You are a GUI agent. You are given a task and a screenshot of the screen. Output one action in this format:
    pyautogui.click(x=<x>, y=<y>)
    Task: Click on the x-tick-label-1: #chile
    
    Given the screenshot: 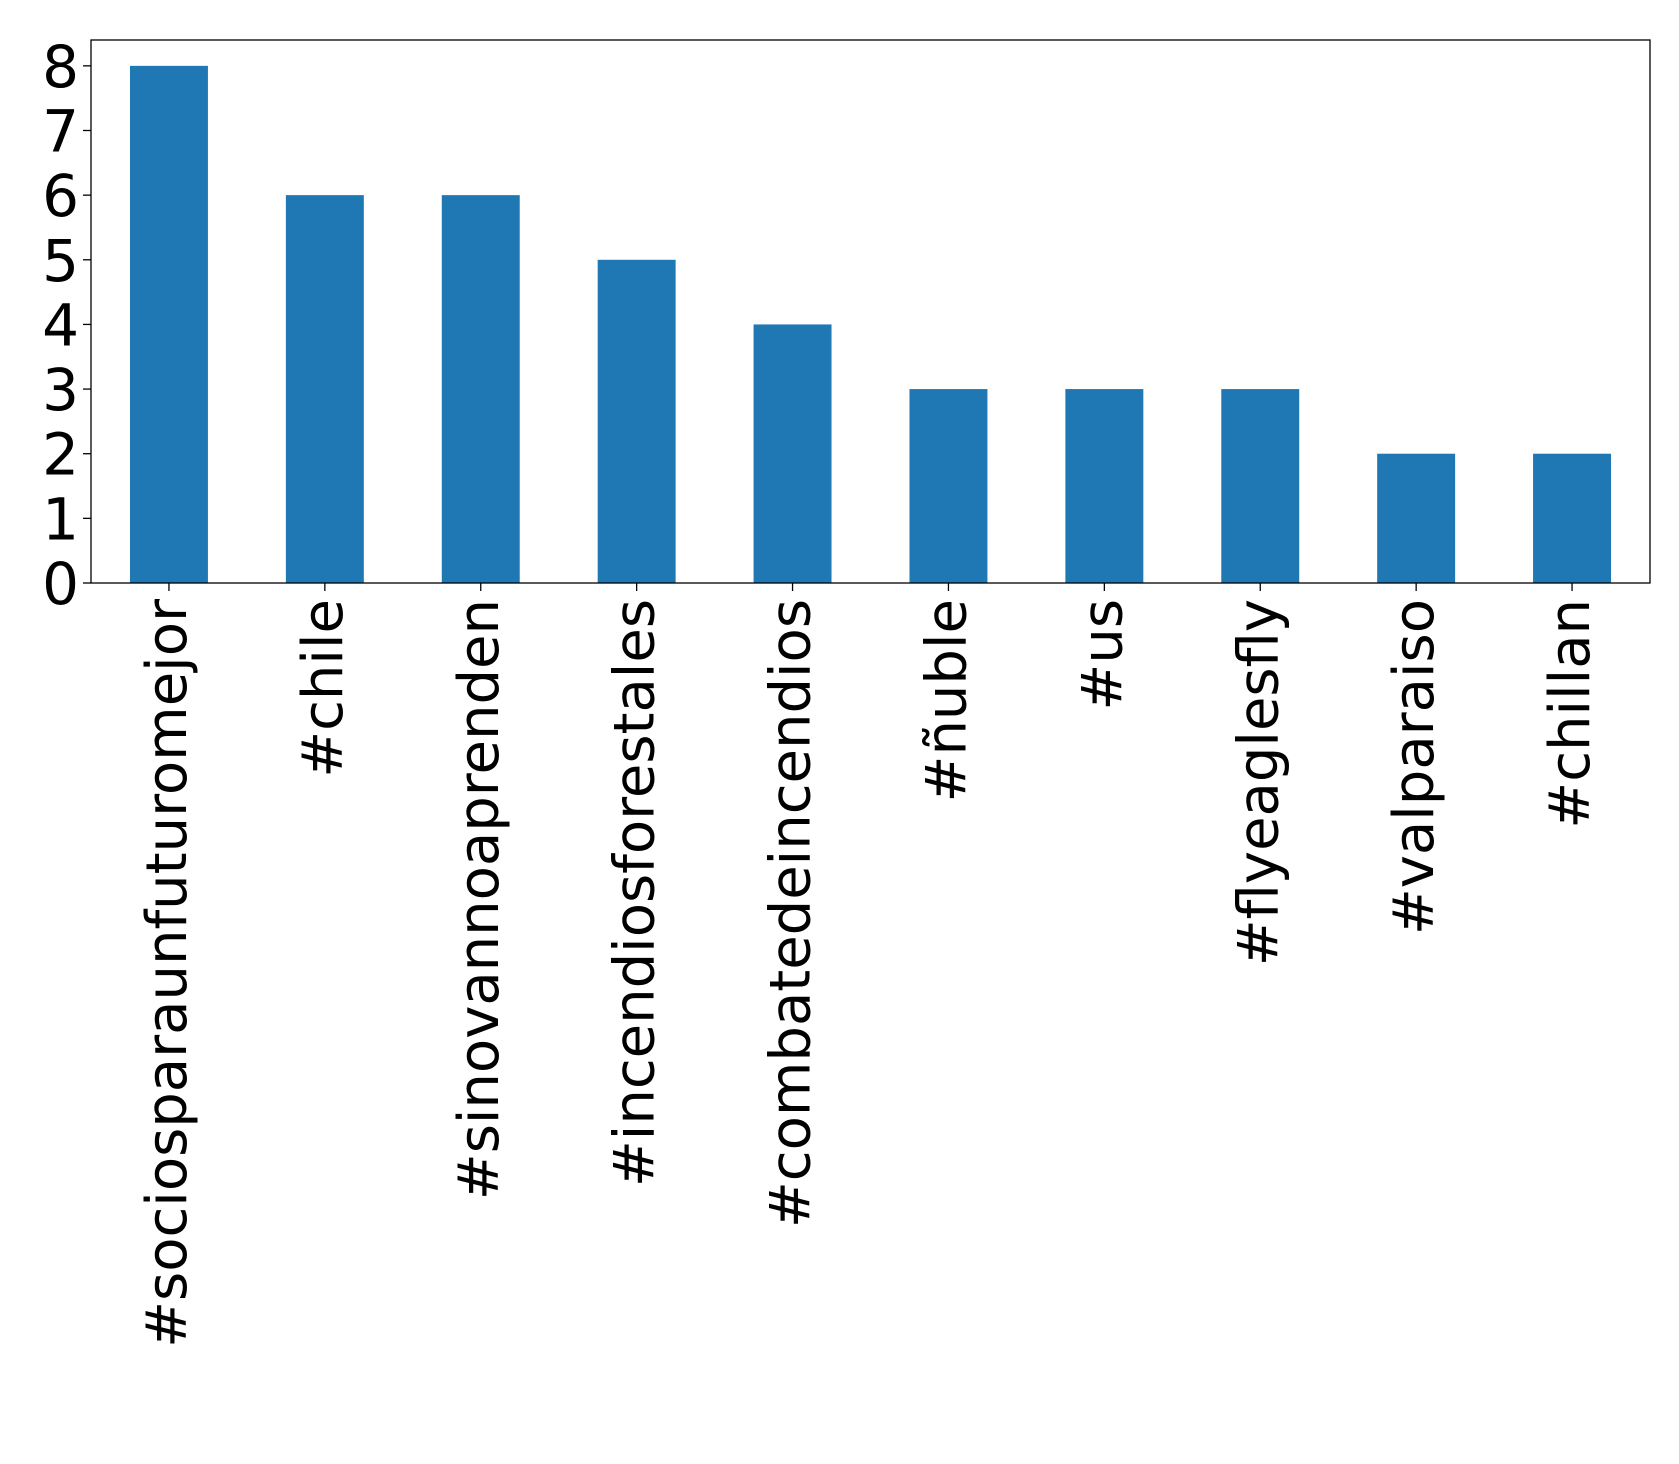 What is the action you would take?
    pyautogui.click(x=323, y=688)
    